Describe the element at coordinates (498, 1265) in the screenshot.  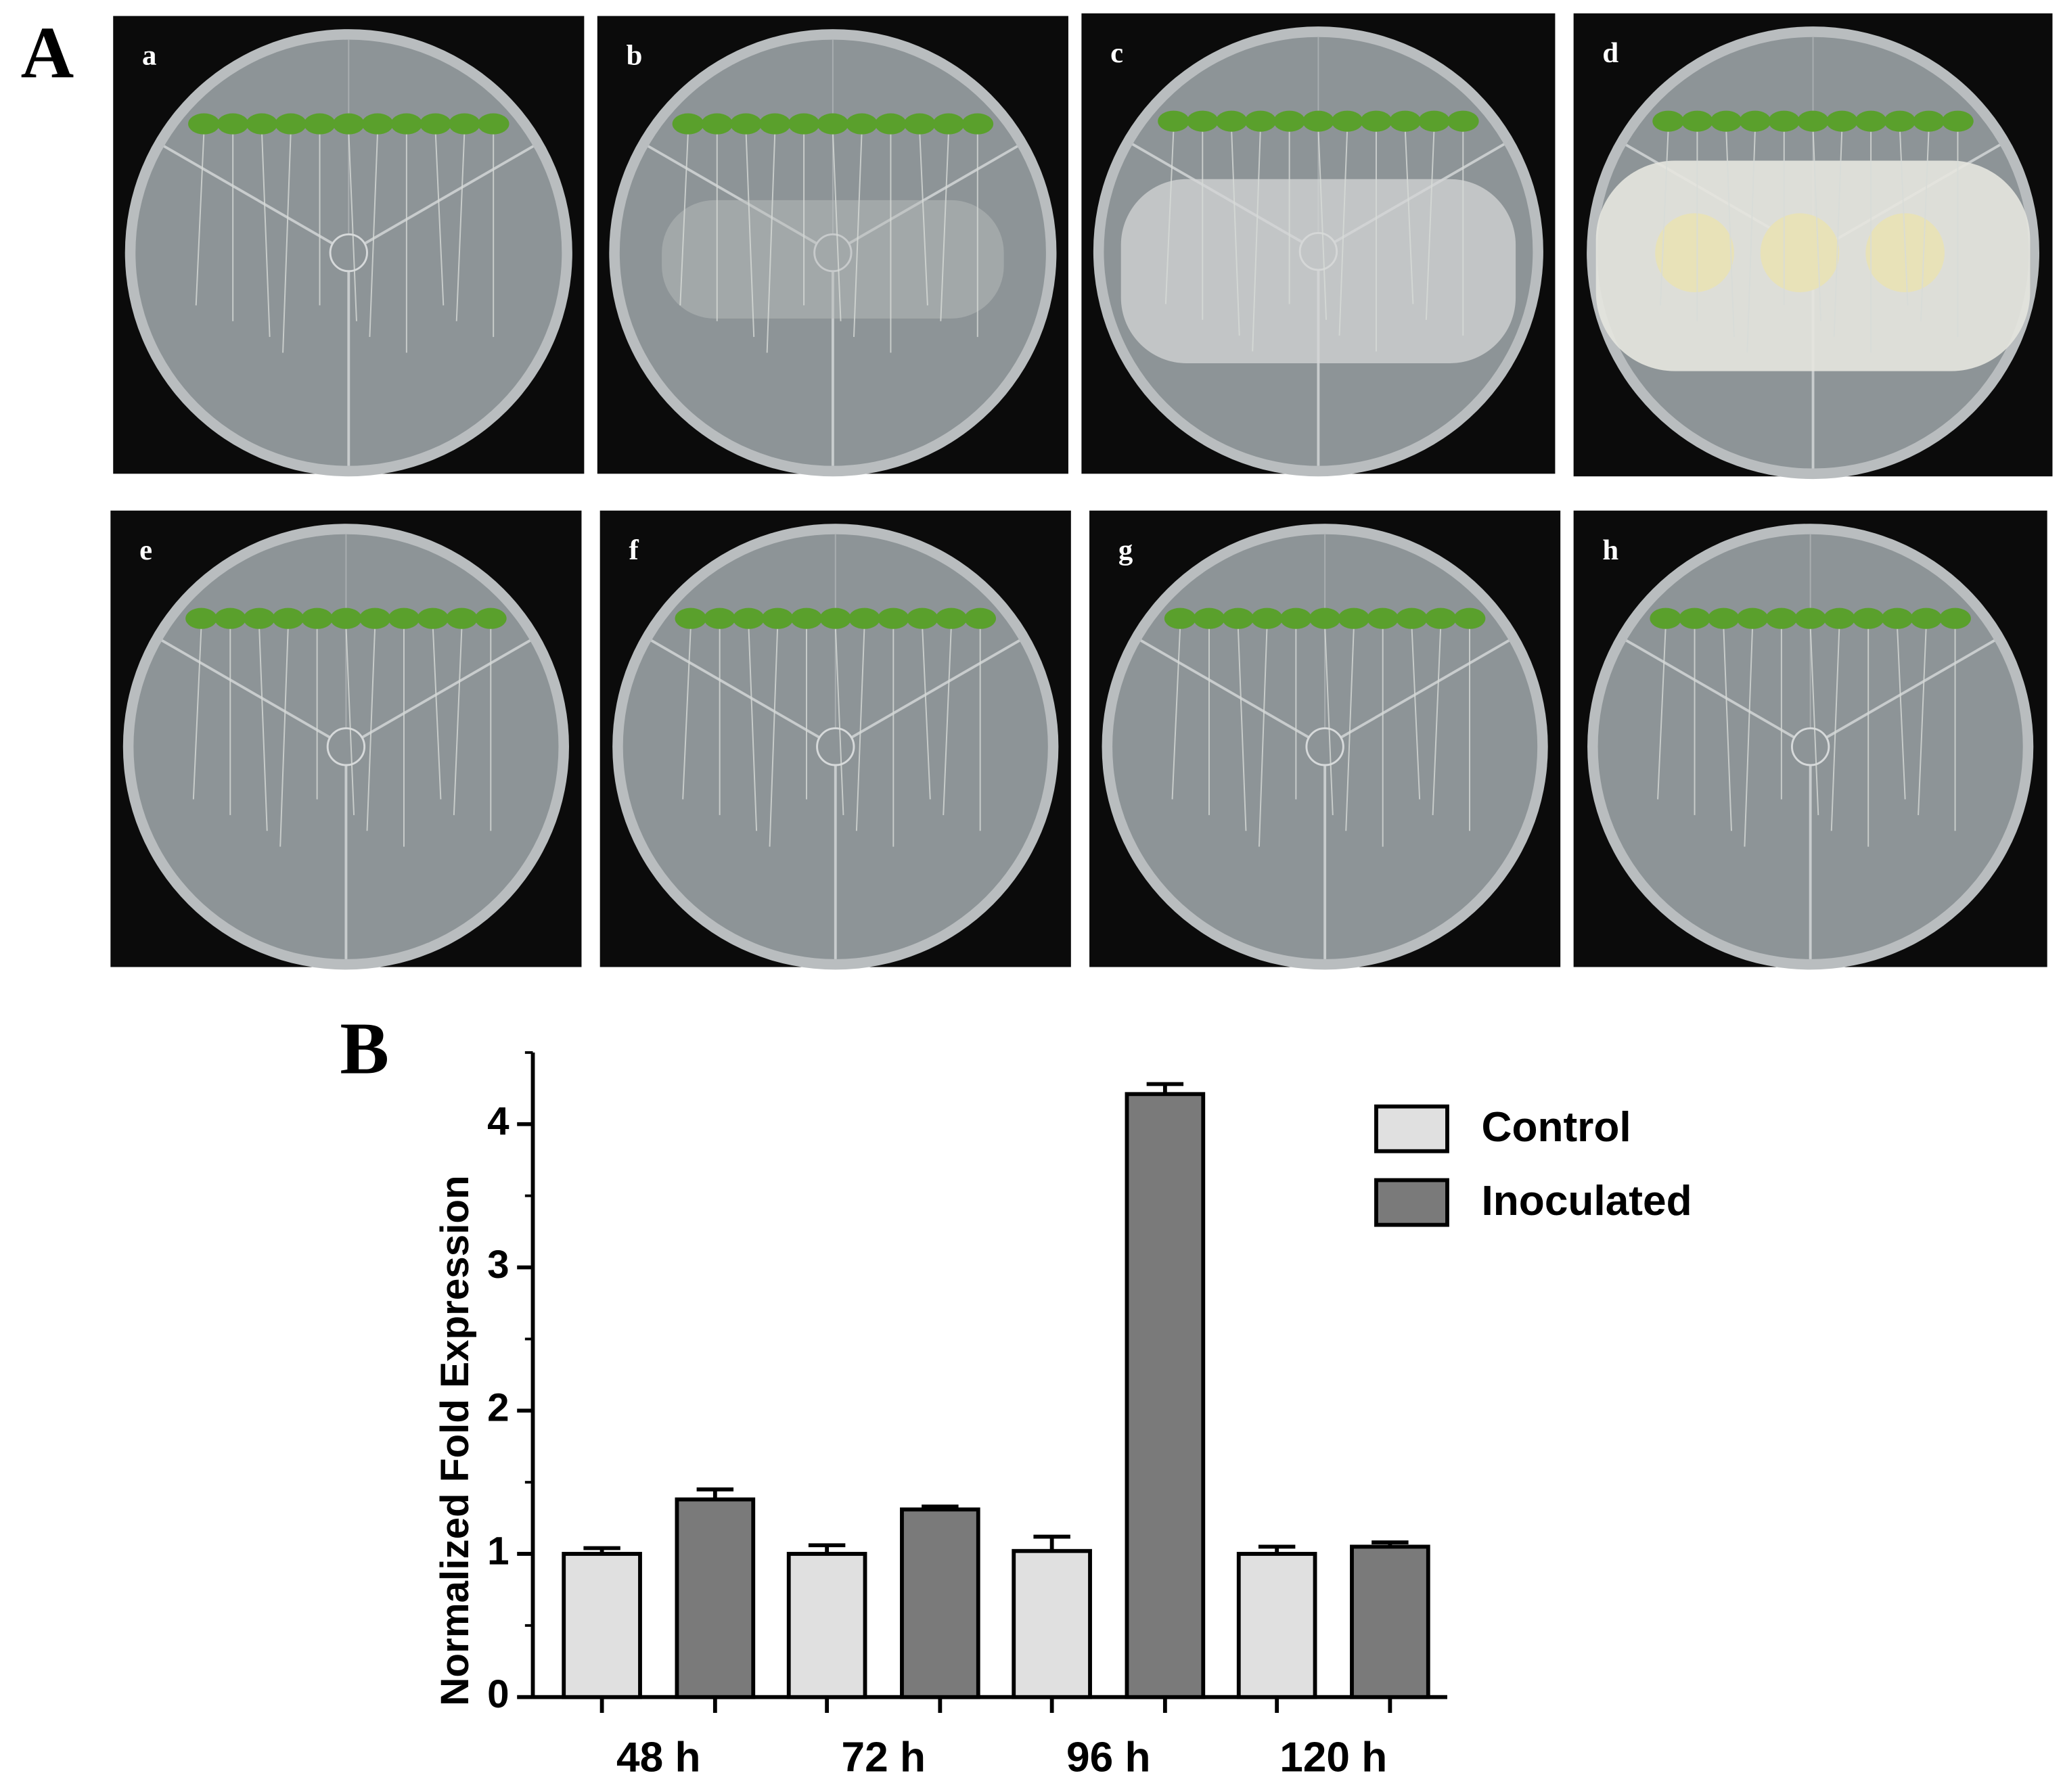
I see `y-tick-label: 3` at that location.